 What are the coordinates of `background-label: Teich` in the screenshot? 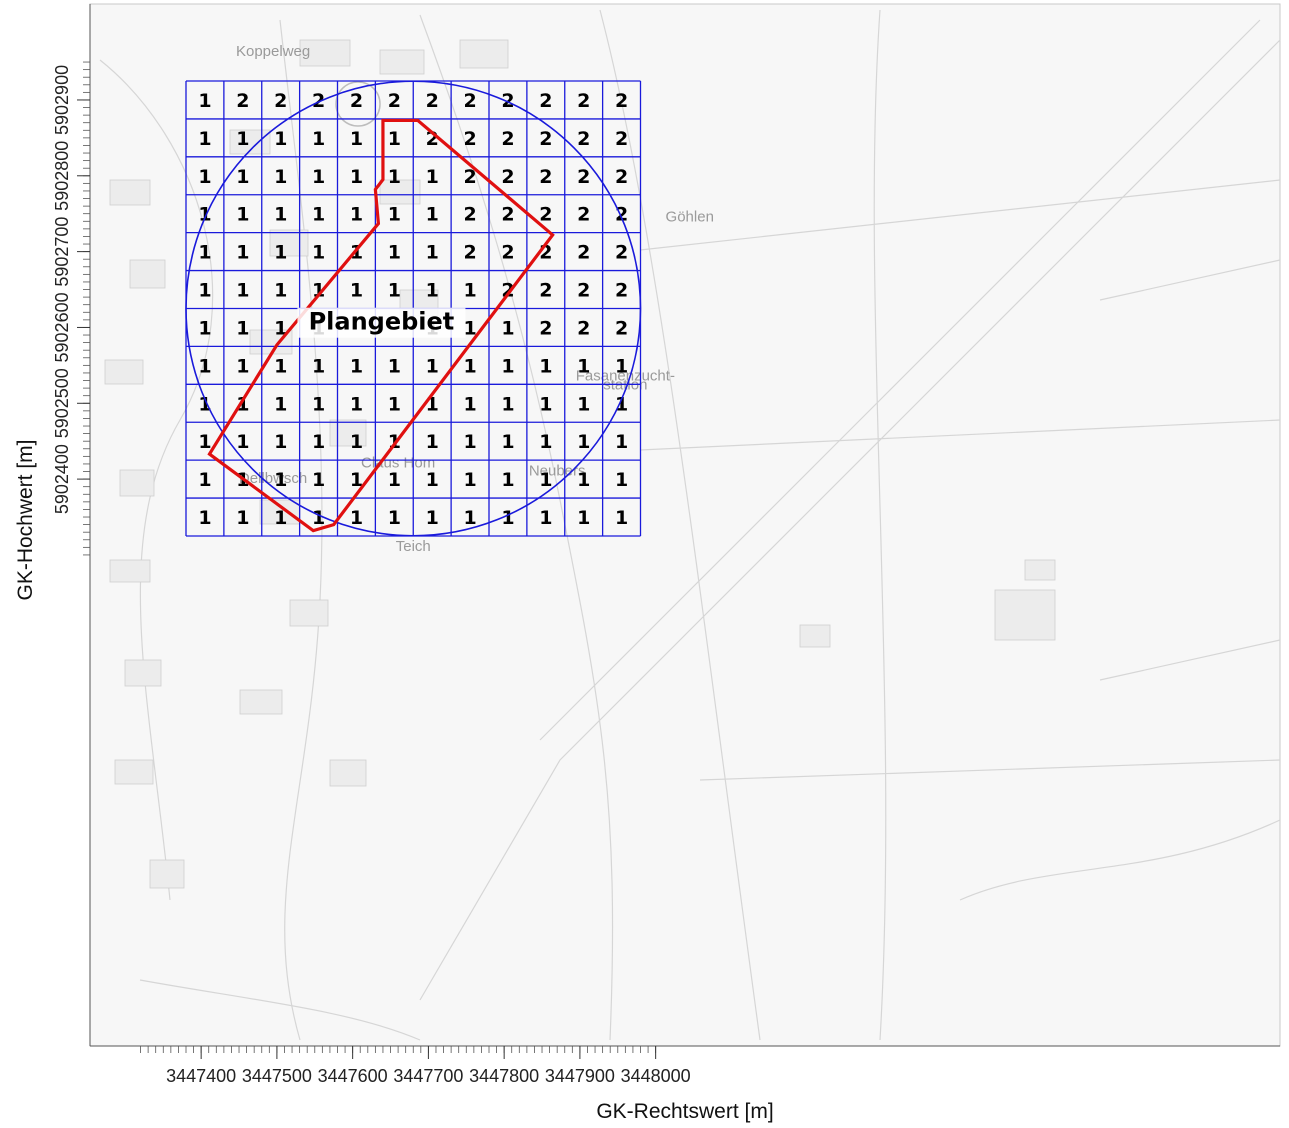 It's located at (413, 546).